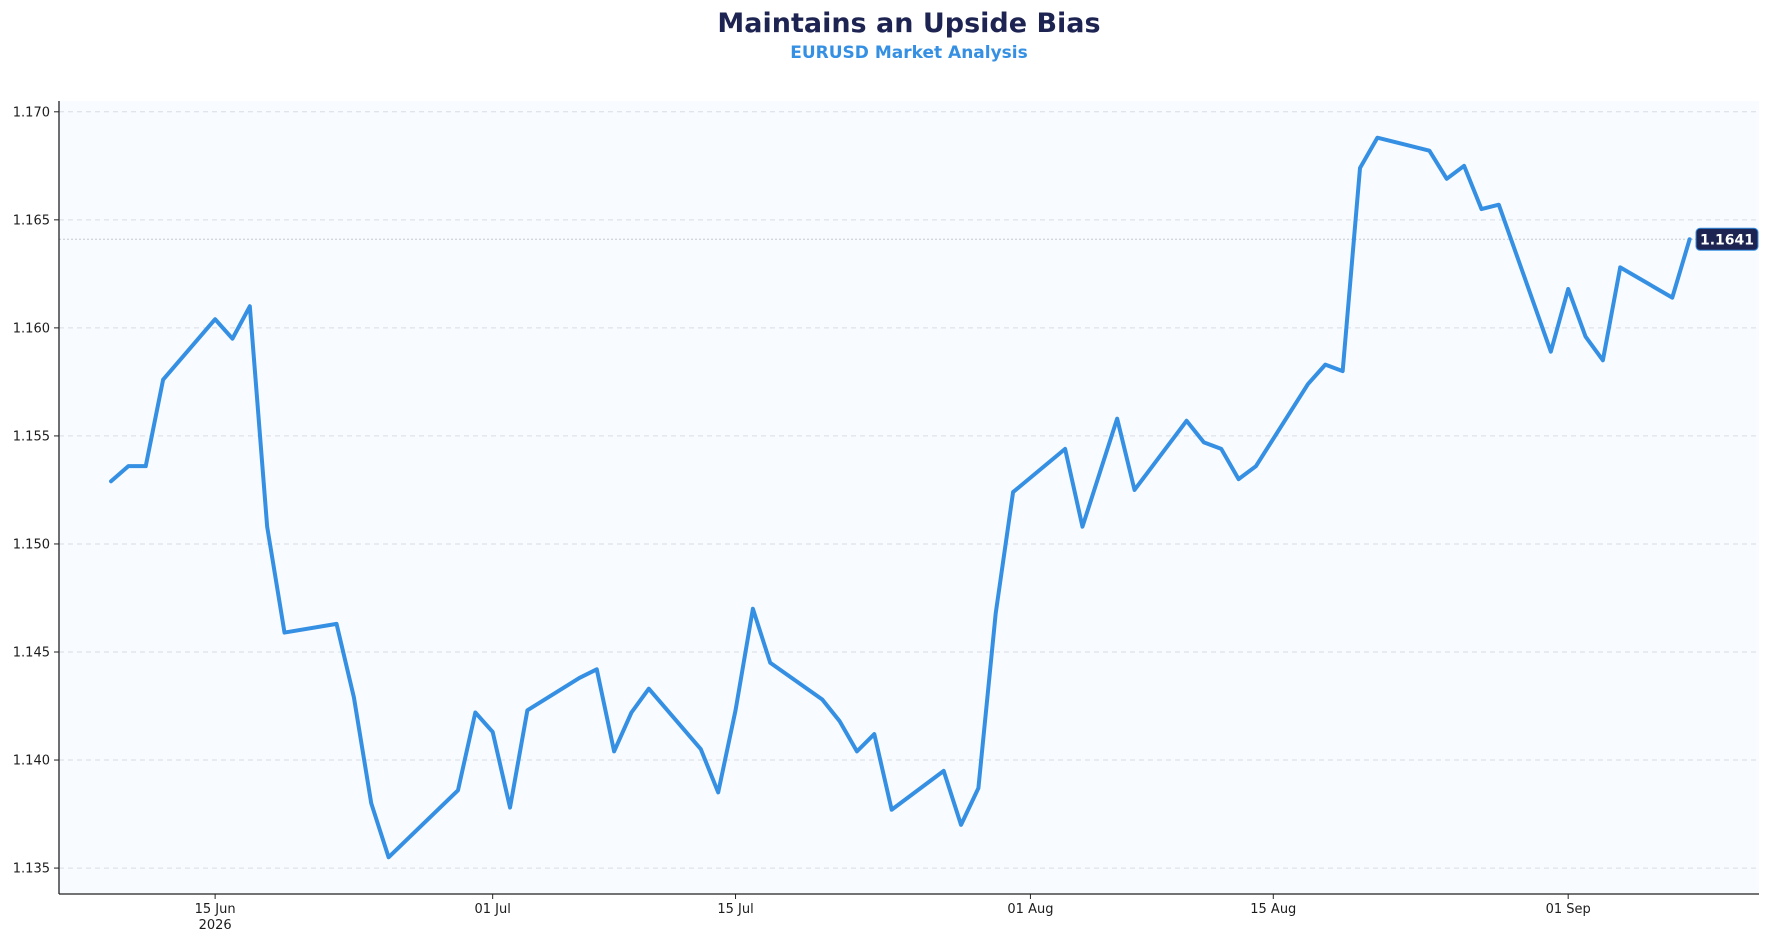 Image resolution: width=1769 pixels, height=942 pixels. I want to click on x-tick-label: 01 Aug, so click(1030, 909).